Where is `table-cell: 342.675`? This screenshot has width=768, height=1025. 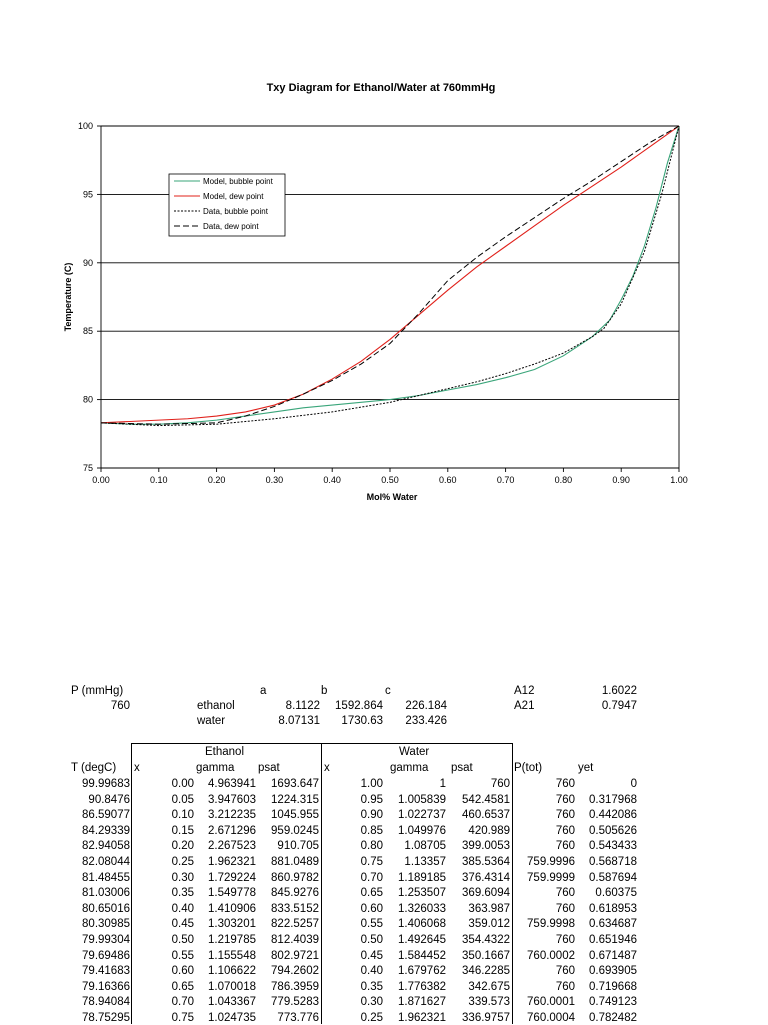
table-cell: 342.675 is located at coordinates (489, 986).